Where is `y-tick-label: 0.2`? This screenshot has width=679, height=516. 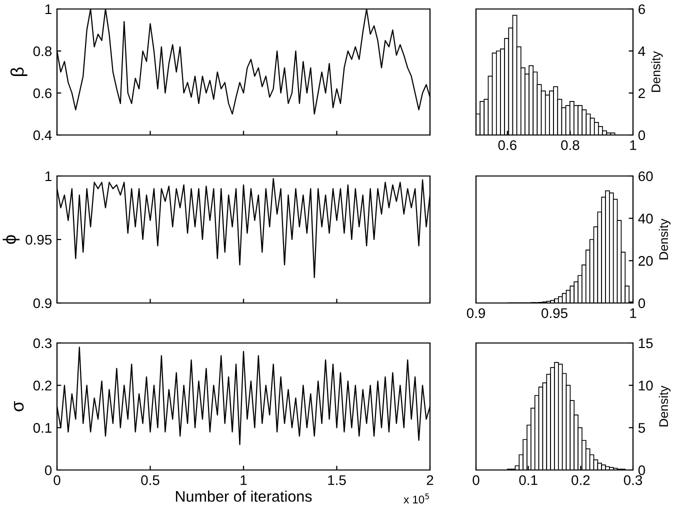 y-tick-label: 0.2 is located at coordinates (42, 385).